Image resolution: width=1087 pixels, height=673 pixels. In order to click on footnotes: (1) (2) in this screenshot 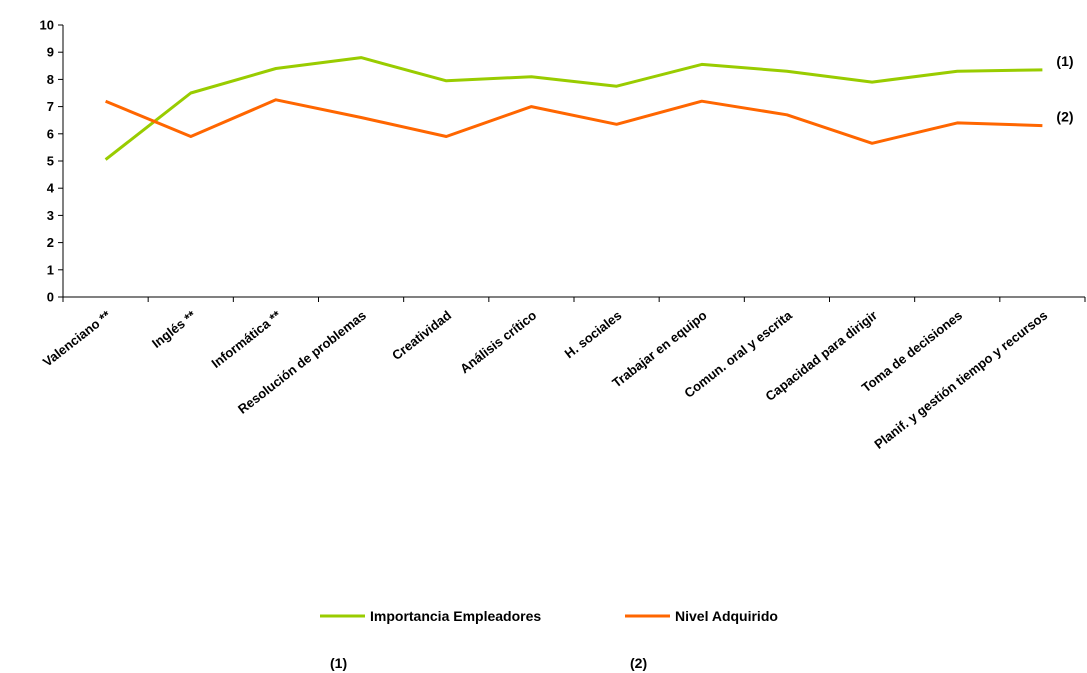, I will do `click(488, 663)`.